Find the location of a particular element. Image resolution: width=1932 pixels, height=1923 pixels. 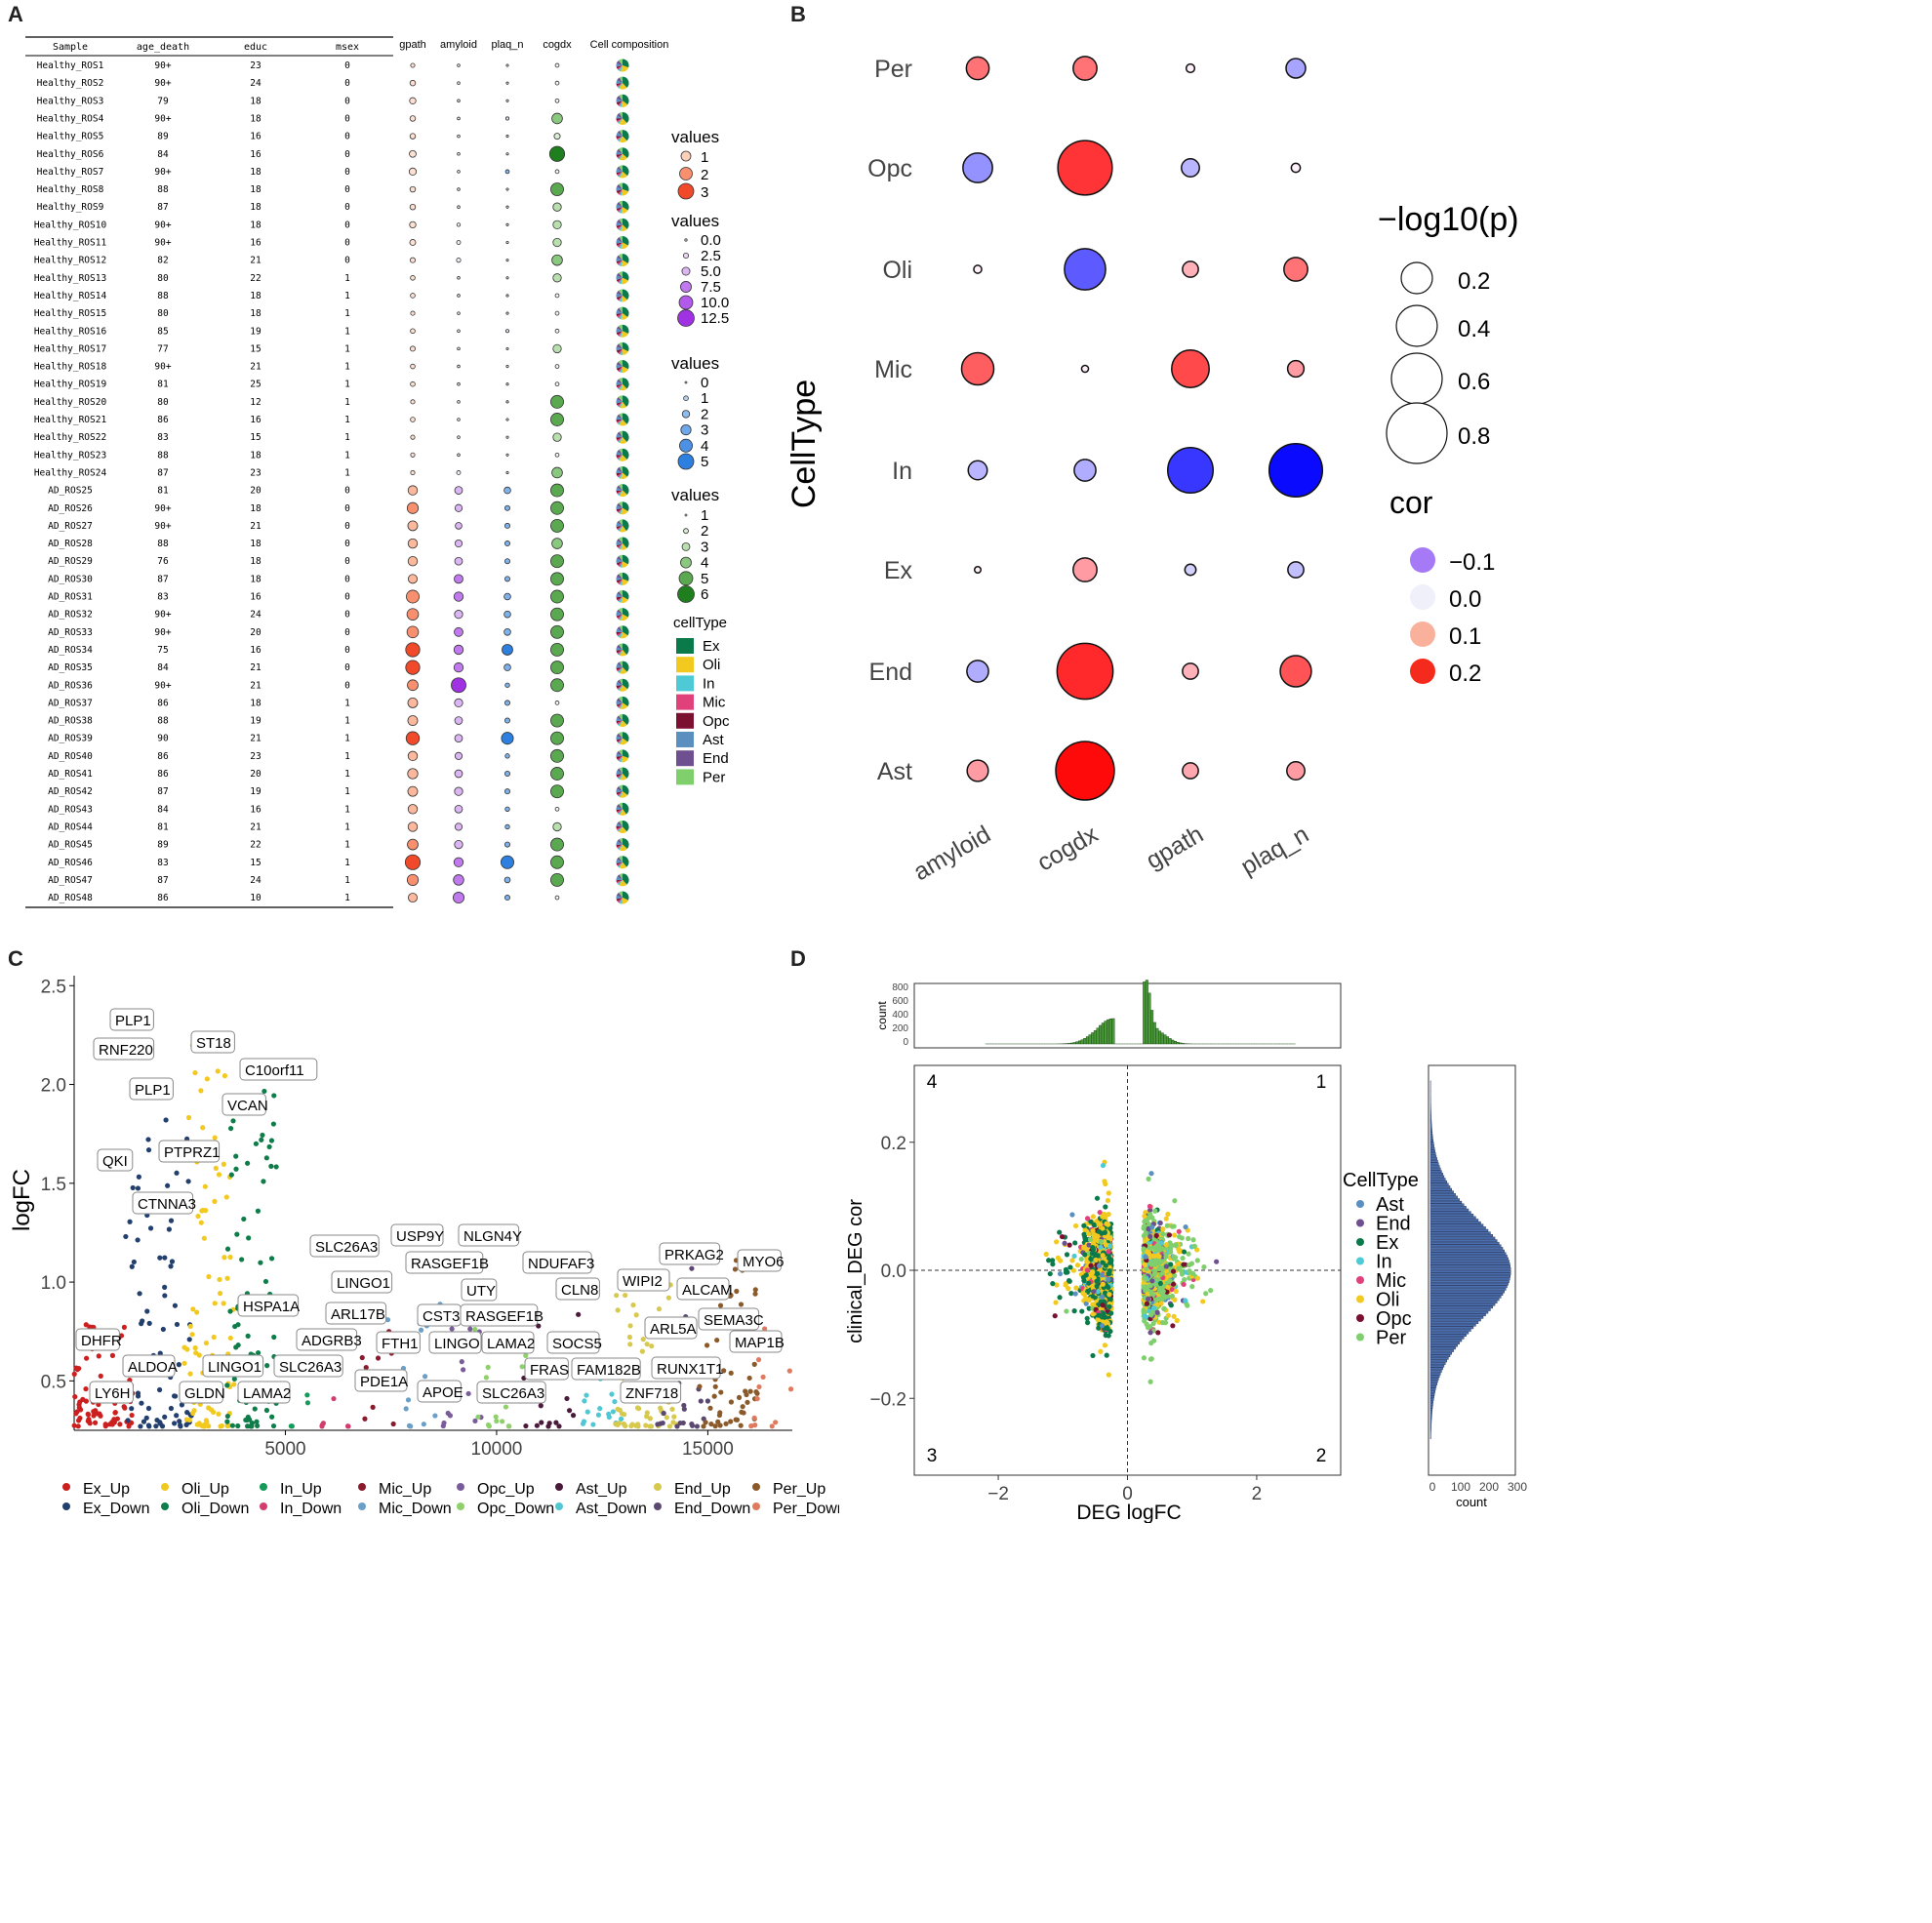

row-label: Ex is located at coordinates (898, 570).